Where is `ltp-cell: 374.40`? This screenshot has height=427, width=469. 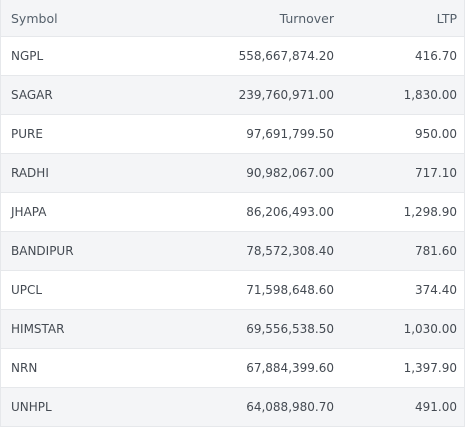
ltp-cell: 374.40 is located at coordinates (436, 290).